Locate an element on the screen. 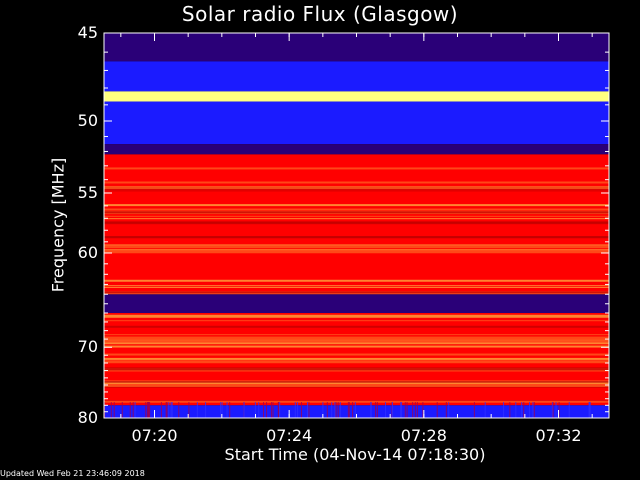 This screenshot has width=640, height=480. x-tick-label: 07:20 is located at coordinates (154, 435).